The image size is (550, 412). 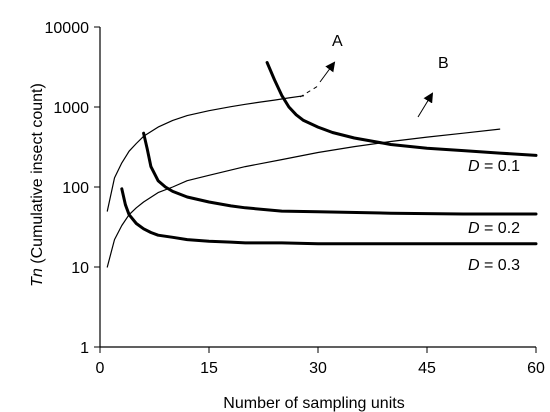 What do you see at coordinates (37, 277) in the screenshot?
I see `y-axis-title-symbol: Tn` at bounding box center [37, 277].